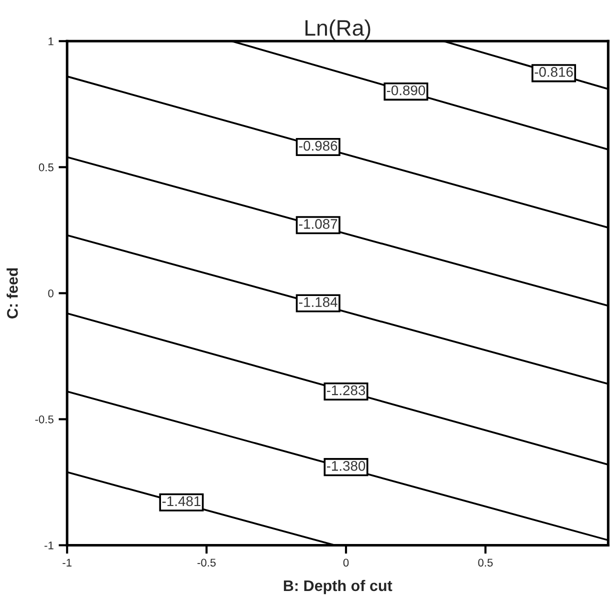  I want to click on chart-title: Ln(Ra), so click(338, 29).